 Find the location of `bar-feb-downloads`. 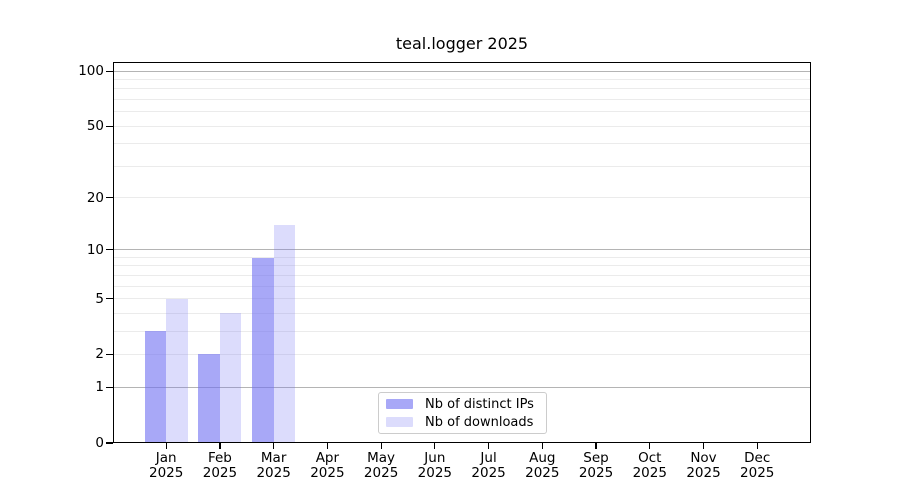

bar-feb-downloads is located at coordinates (230, 378).